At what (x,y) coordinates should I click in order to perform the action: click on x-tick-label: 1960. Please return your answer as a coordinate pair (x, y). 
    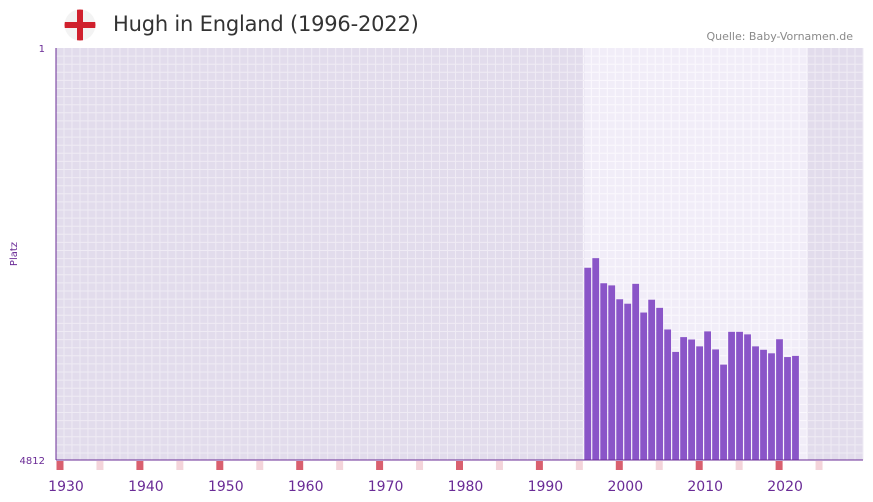
    Looking at the image, I should click on (306, 487).